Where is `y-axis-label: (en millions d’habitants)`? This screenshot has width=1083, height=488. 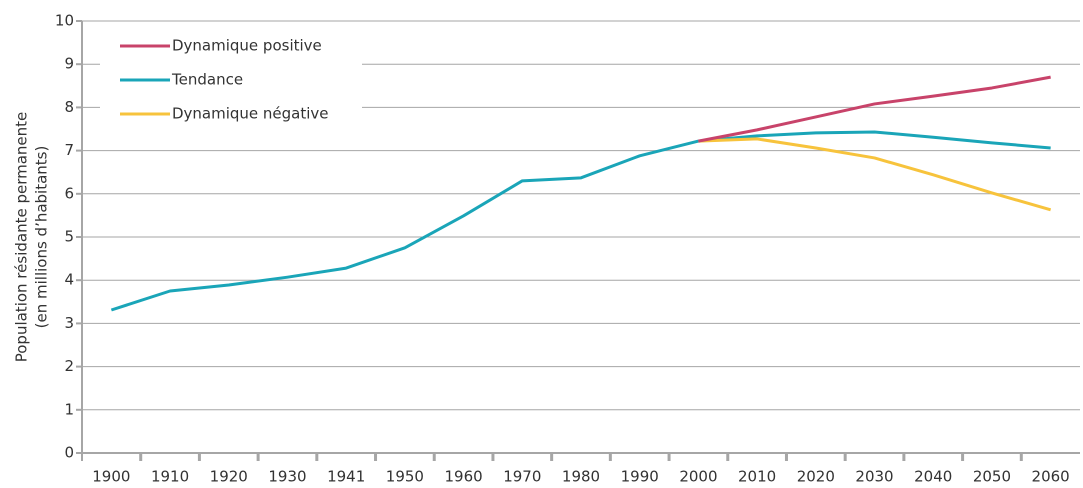
y-axis-label: (en millions d’habitants) is located at coordinates (42, 237).